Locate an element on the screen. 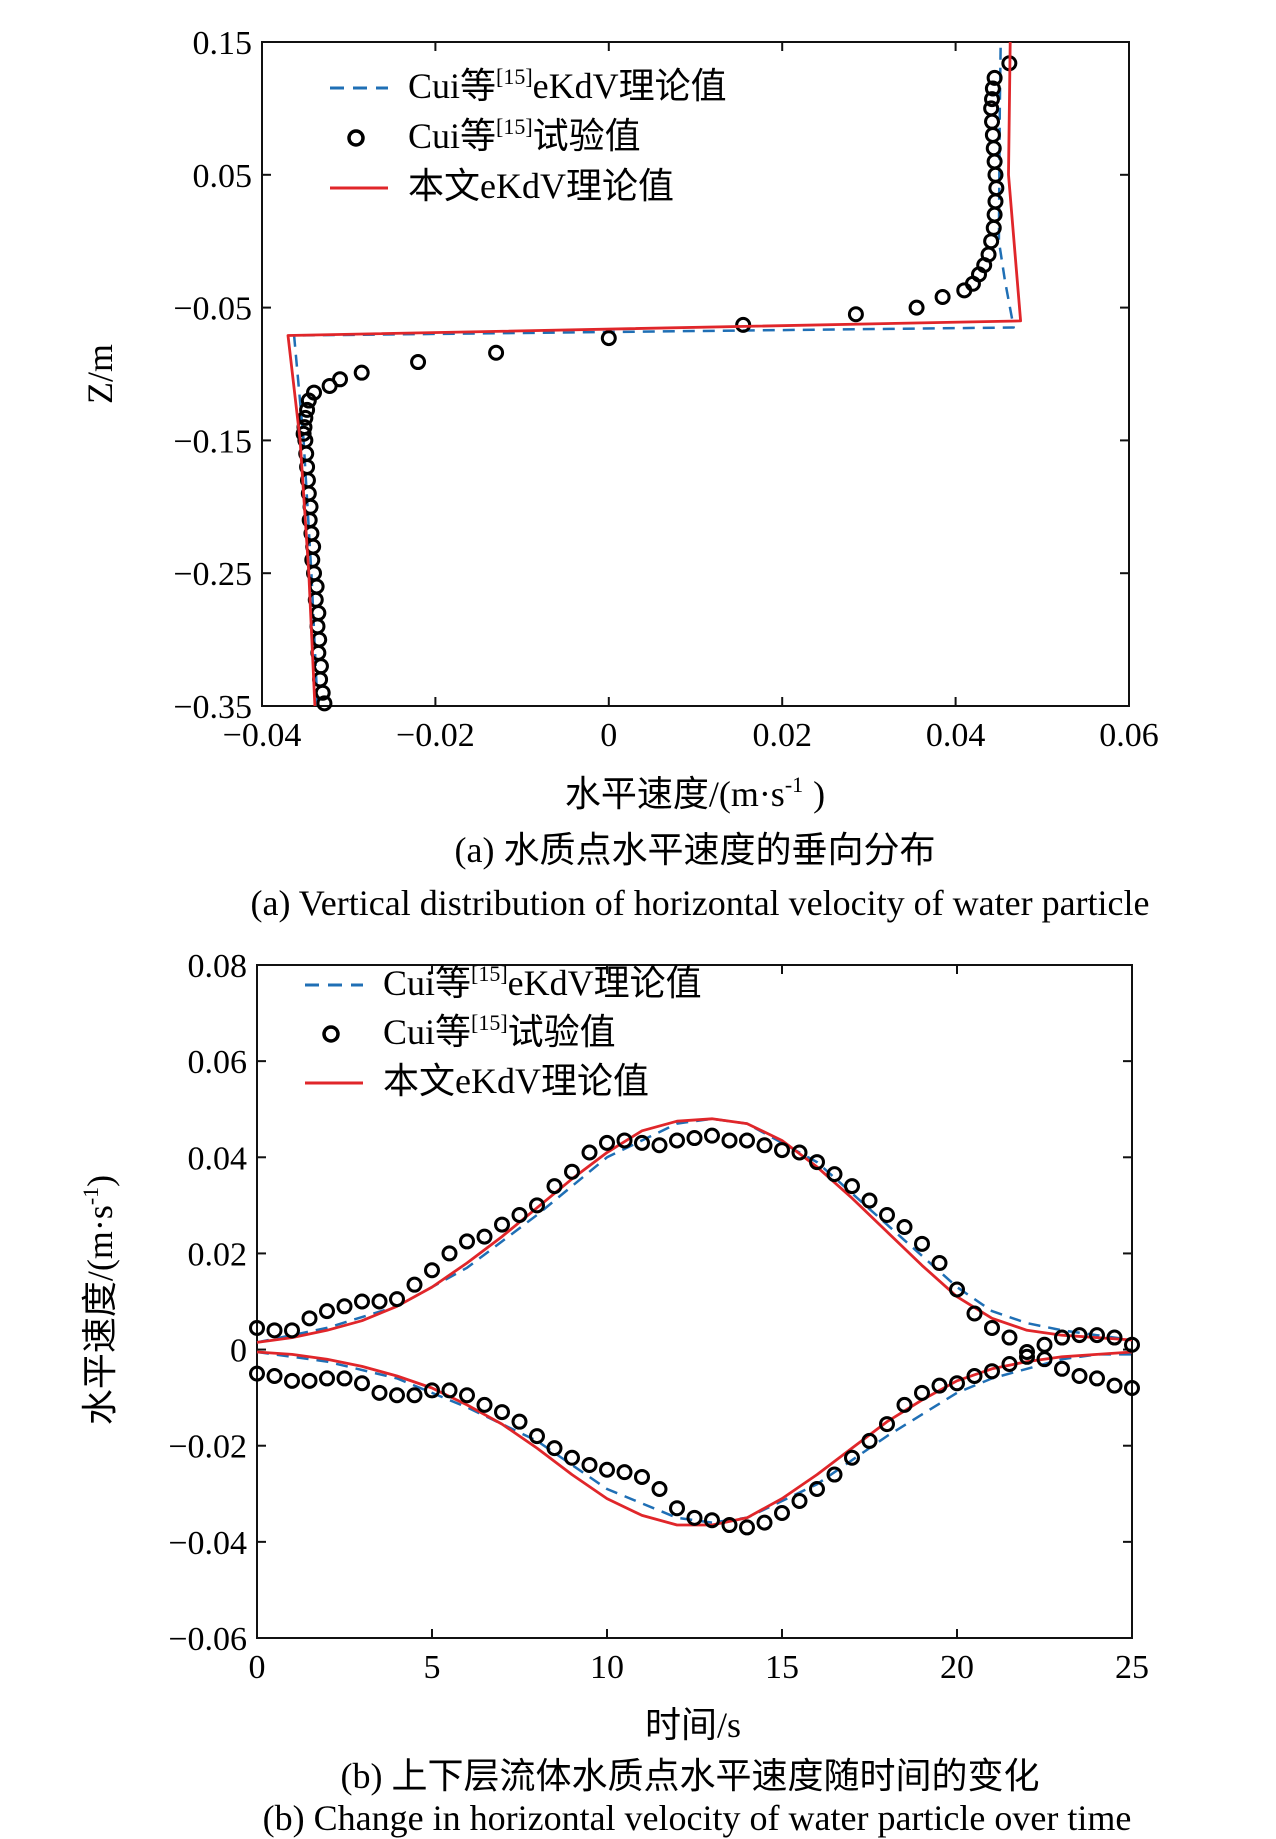 The image size is (1276, 1839). b-this-ekdv-line is located at coordinates (694, 1438).